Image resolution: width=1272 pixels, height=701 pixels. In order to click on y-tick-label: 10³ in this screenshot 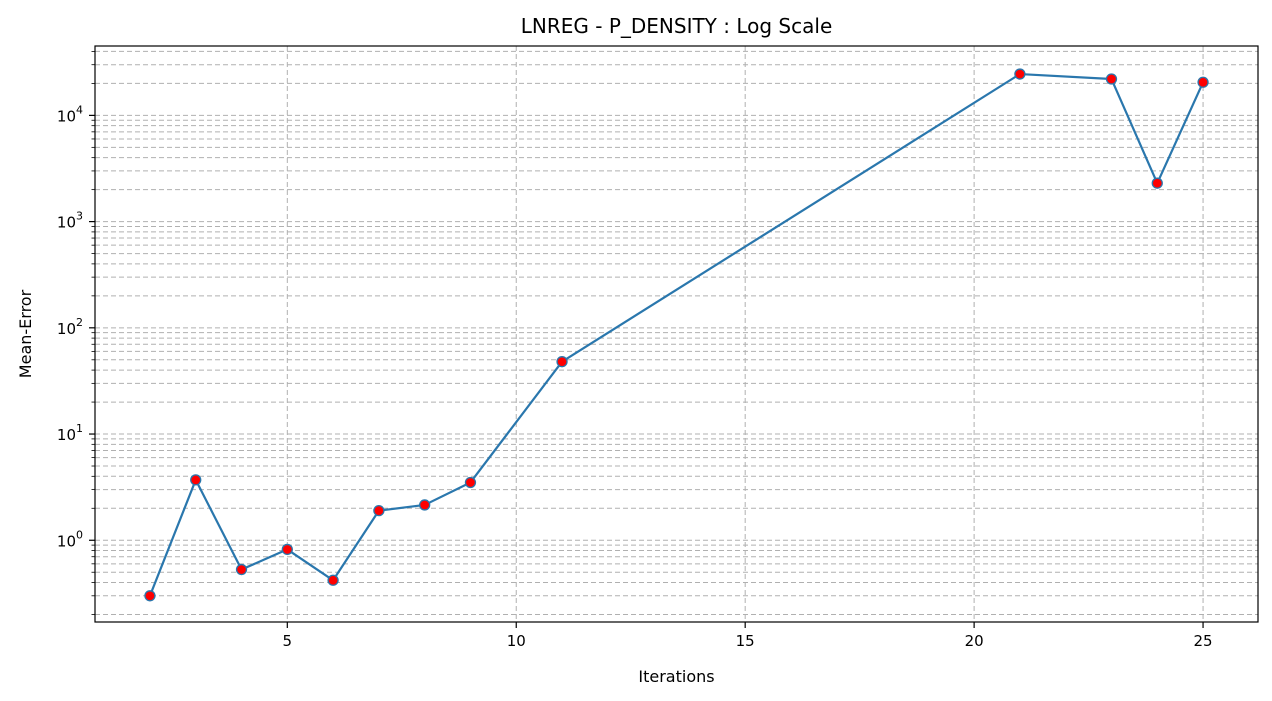, I will do `click(70, 221)`.